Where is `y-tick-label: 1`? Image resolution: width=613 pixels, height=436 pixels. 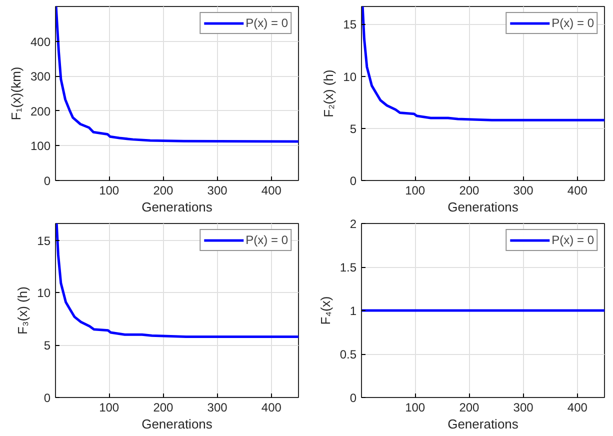
y-tick-label: 1 is located at coordinates (353, 311).